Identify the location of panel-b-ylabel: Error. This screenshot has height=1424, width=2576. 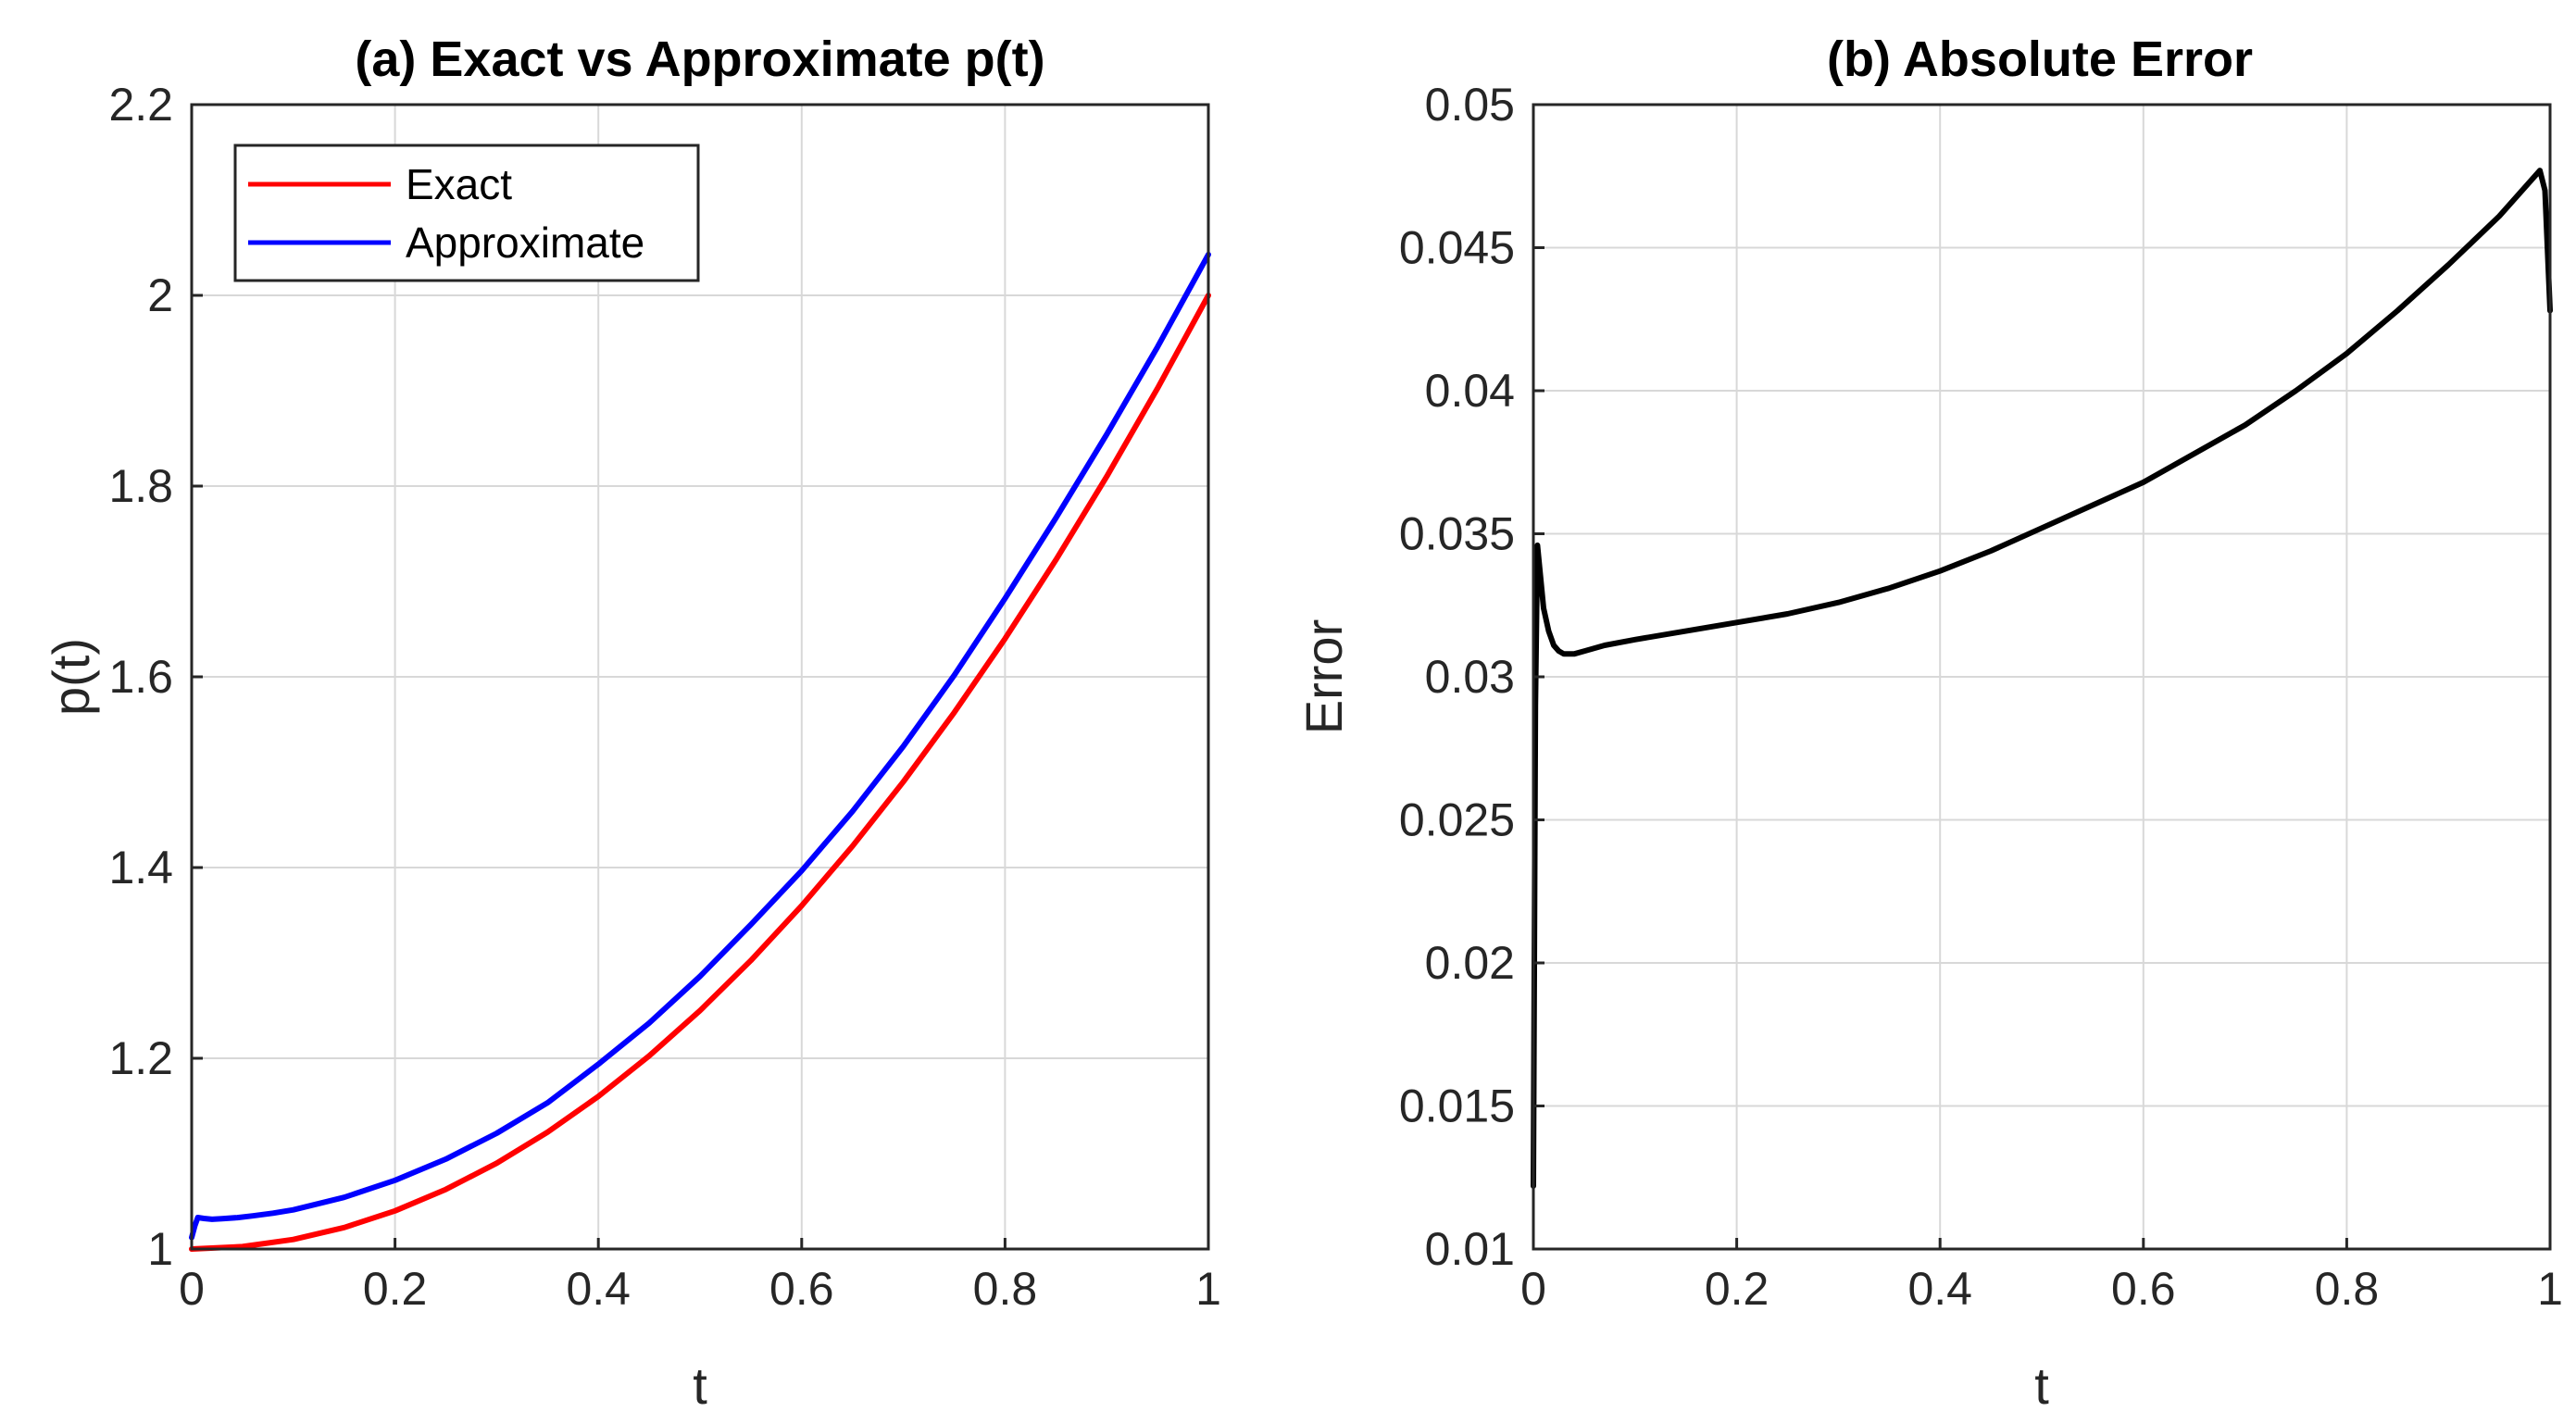
(1324, 676).